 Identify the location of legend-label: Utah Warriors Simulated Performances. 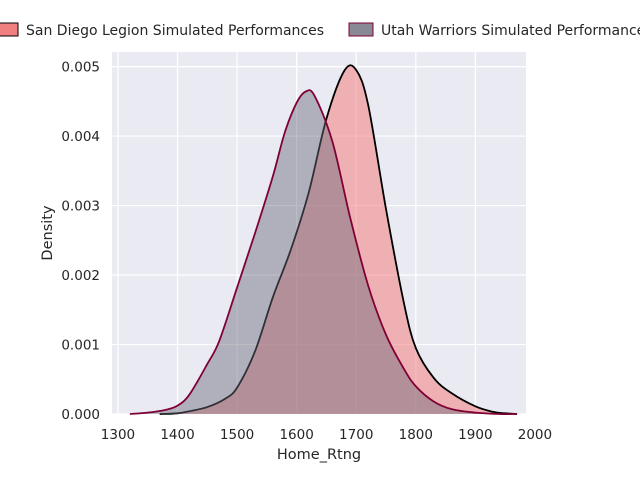
(510, 31).